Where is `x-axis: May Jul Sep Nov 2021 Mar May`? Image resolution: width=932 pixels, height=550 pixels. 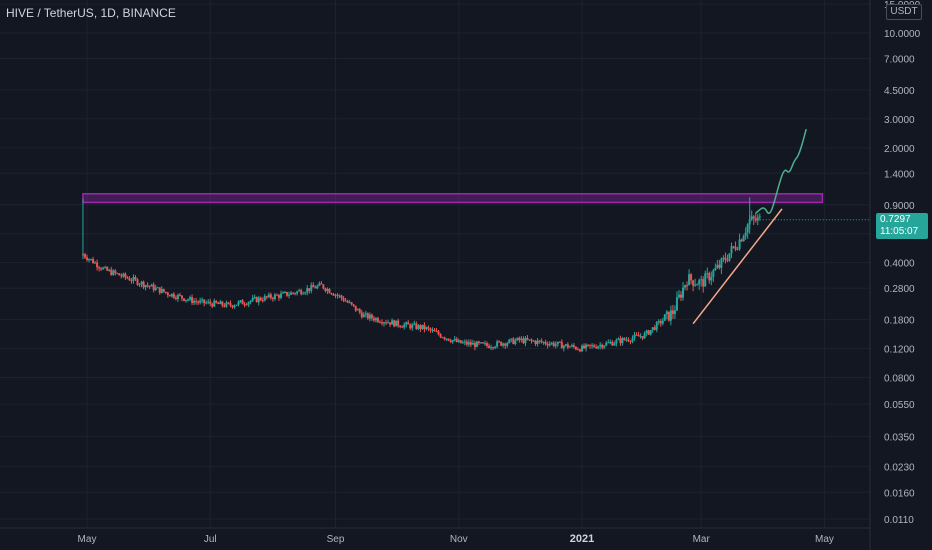 x-axis: May Jul Sep Nov 2021 Mar May is located at coordinates (456, 539).